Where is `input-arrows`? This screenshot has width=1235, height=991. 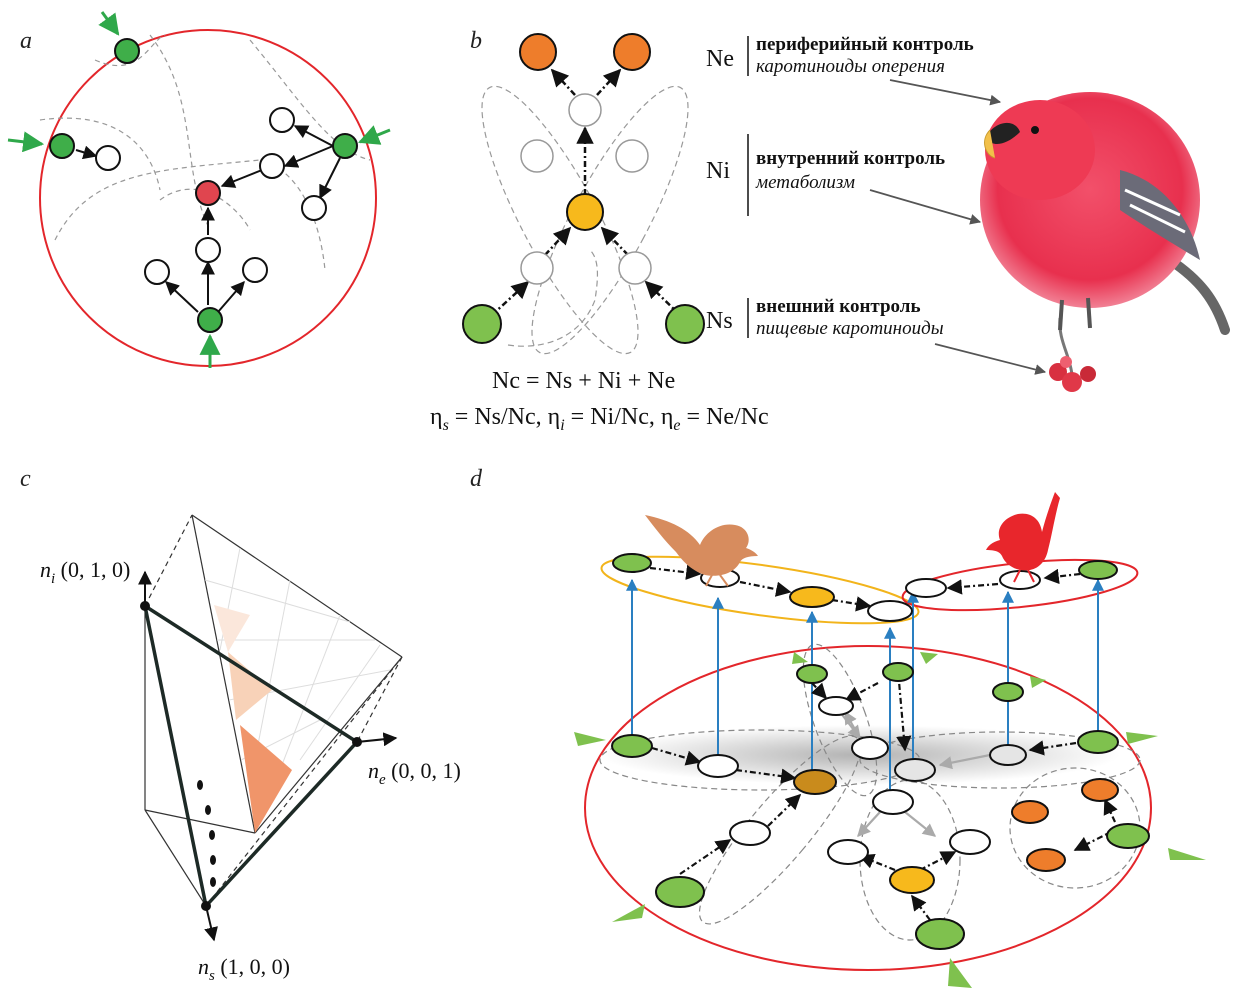
input-arrows is located at coordinates (199, 189).